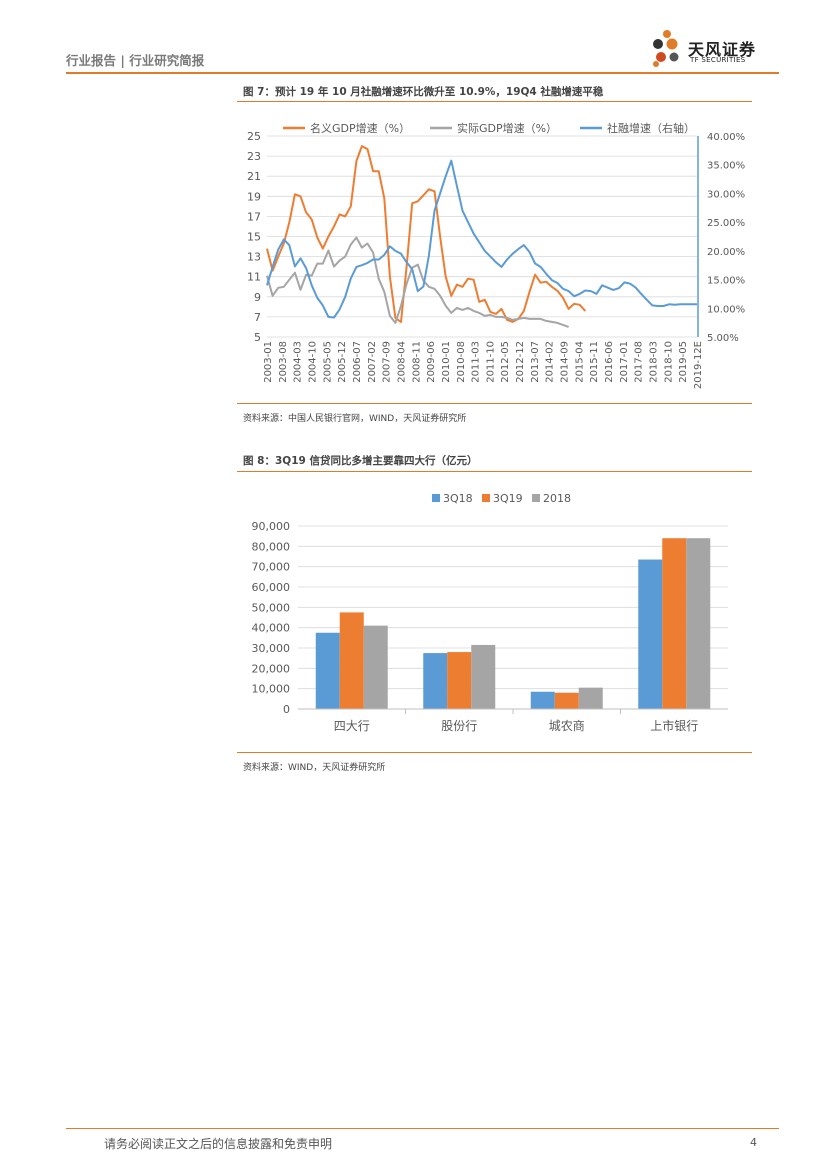 The image size is (827, 1169). I want to click on y-right-tick-label: 15.00%, so click(726, 281).